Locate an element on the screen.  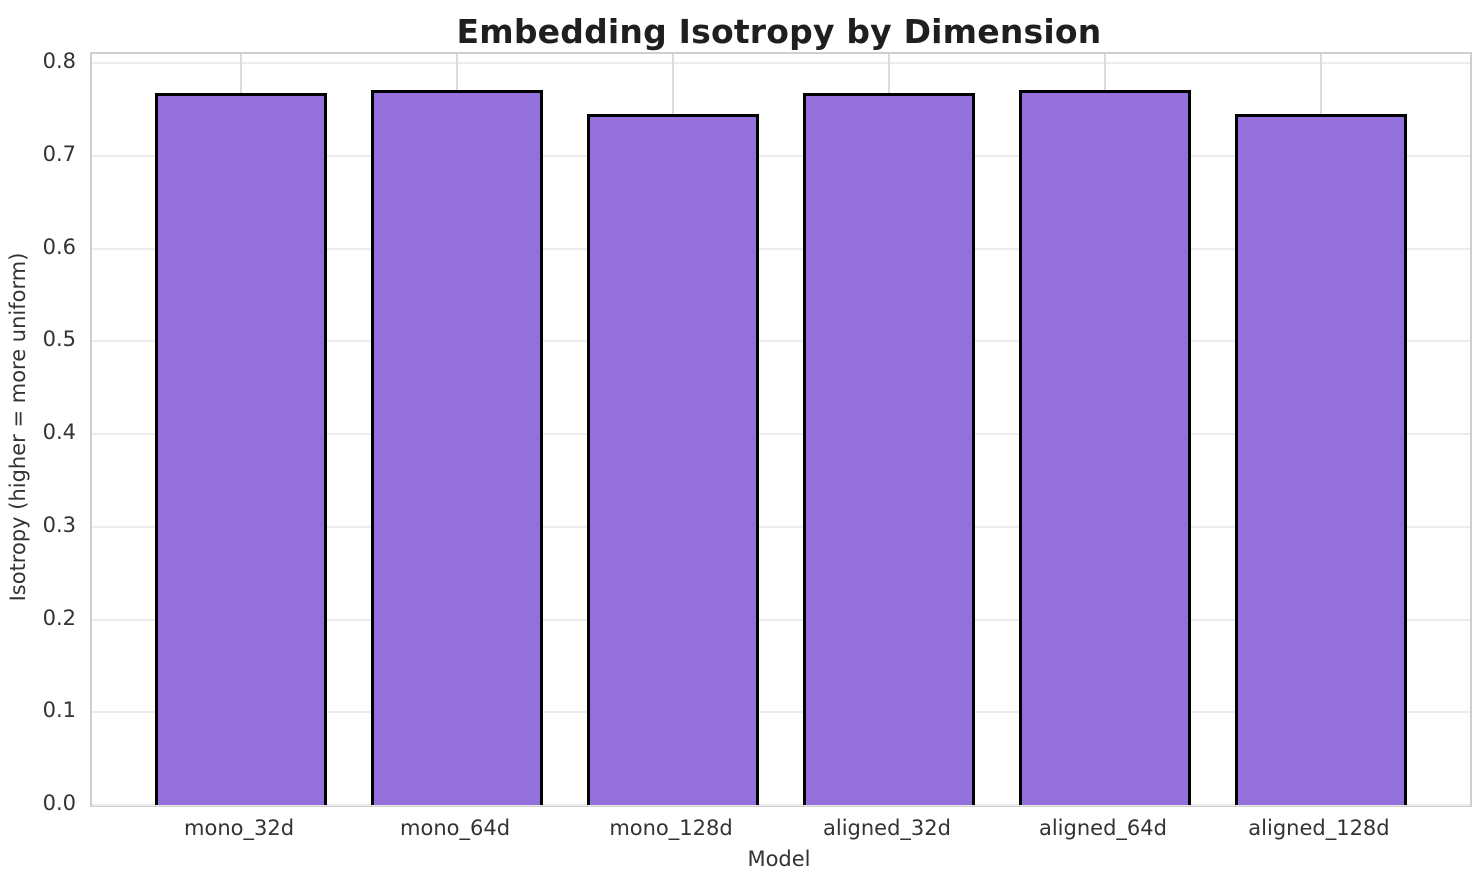
x-axis-label: Model is located at coordinates (779, 859).